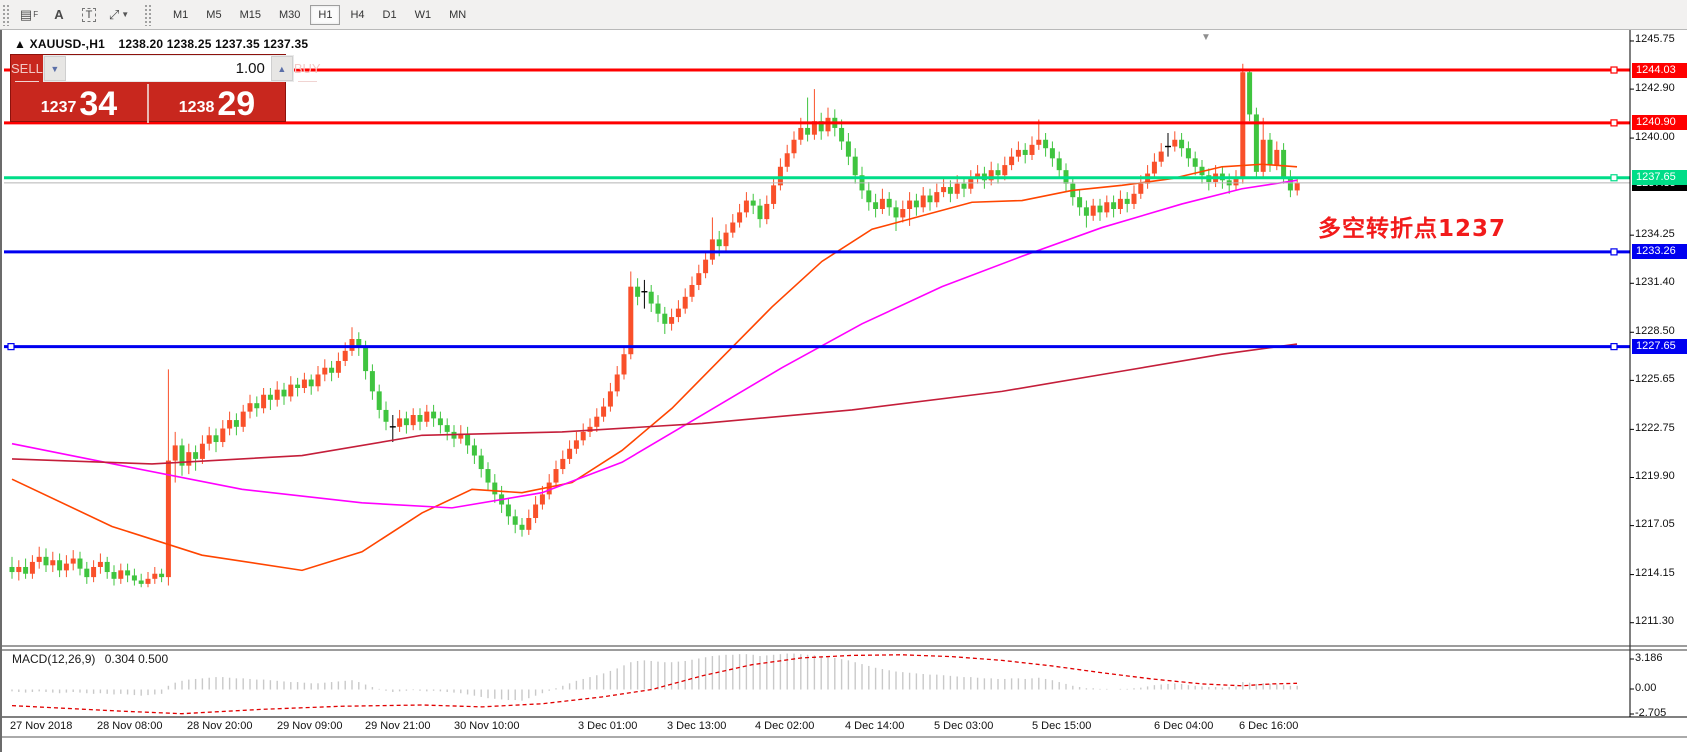 The width and height of the screenshot is (1687, 752). What do you see at coordinates (487, 726) in the screenshot?
I see `time-axis-label: 30 Nov 10:00` at bounding box center [487, 726].